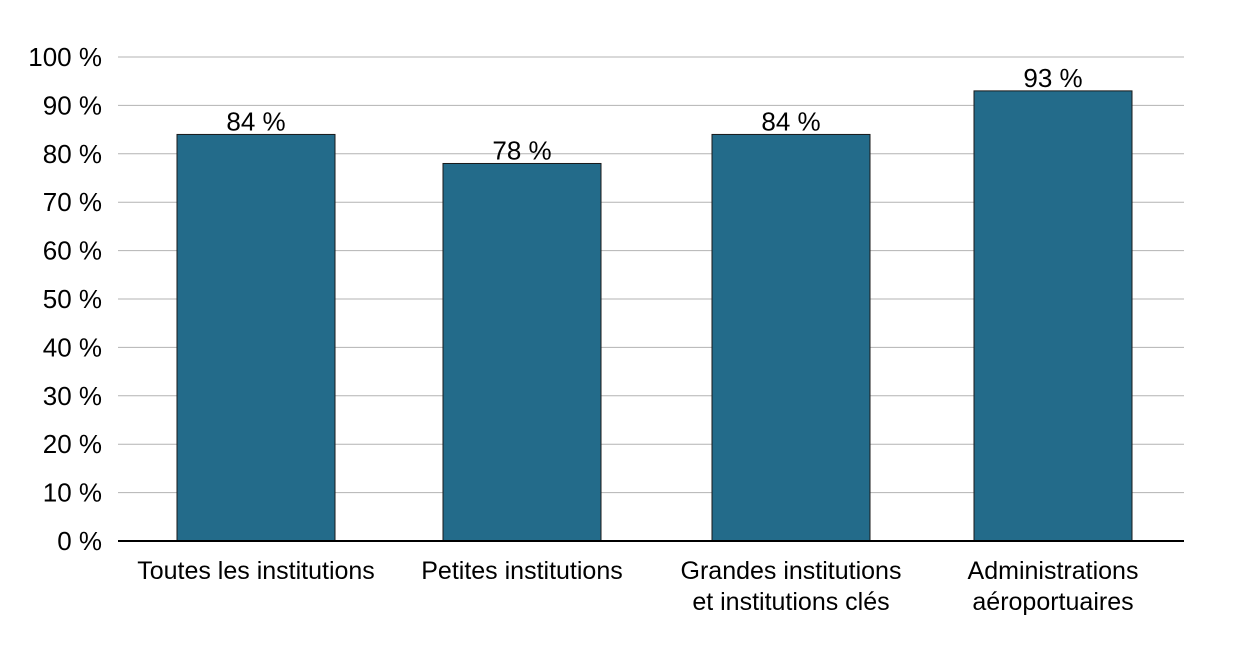 The width and height of the screenshot is (1241, 667). I want to click on y-tick-label: 70 %, so click(72, 202).